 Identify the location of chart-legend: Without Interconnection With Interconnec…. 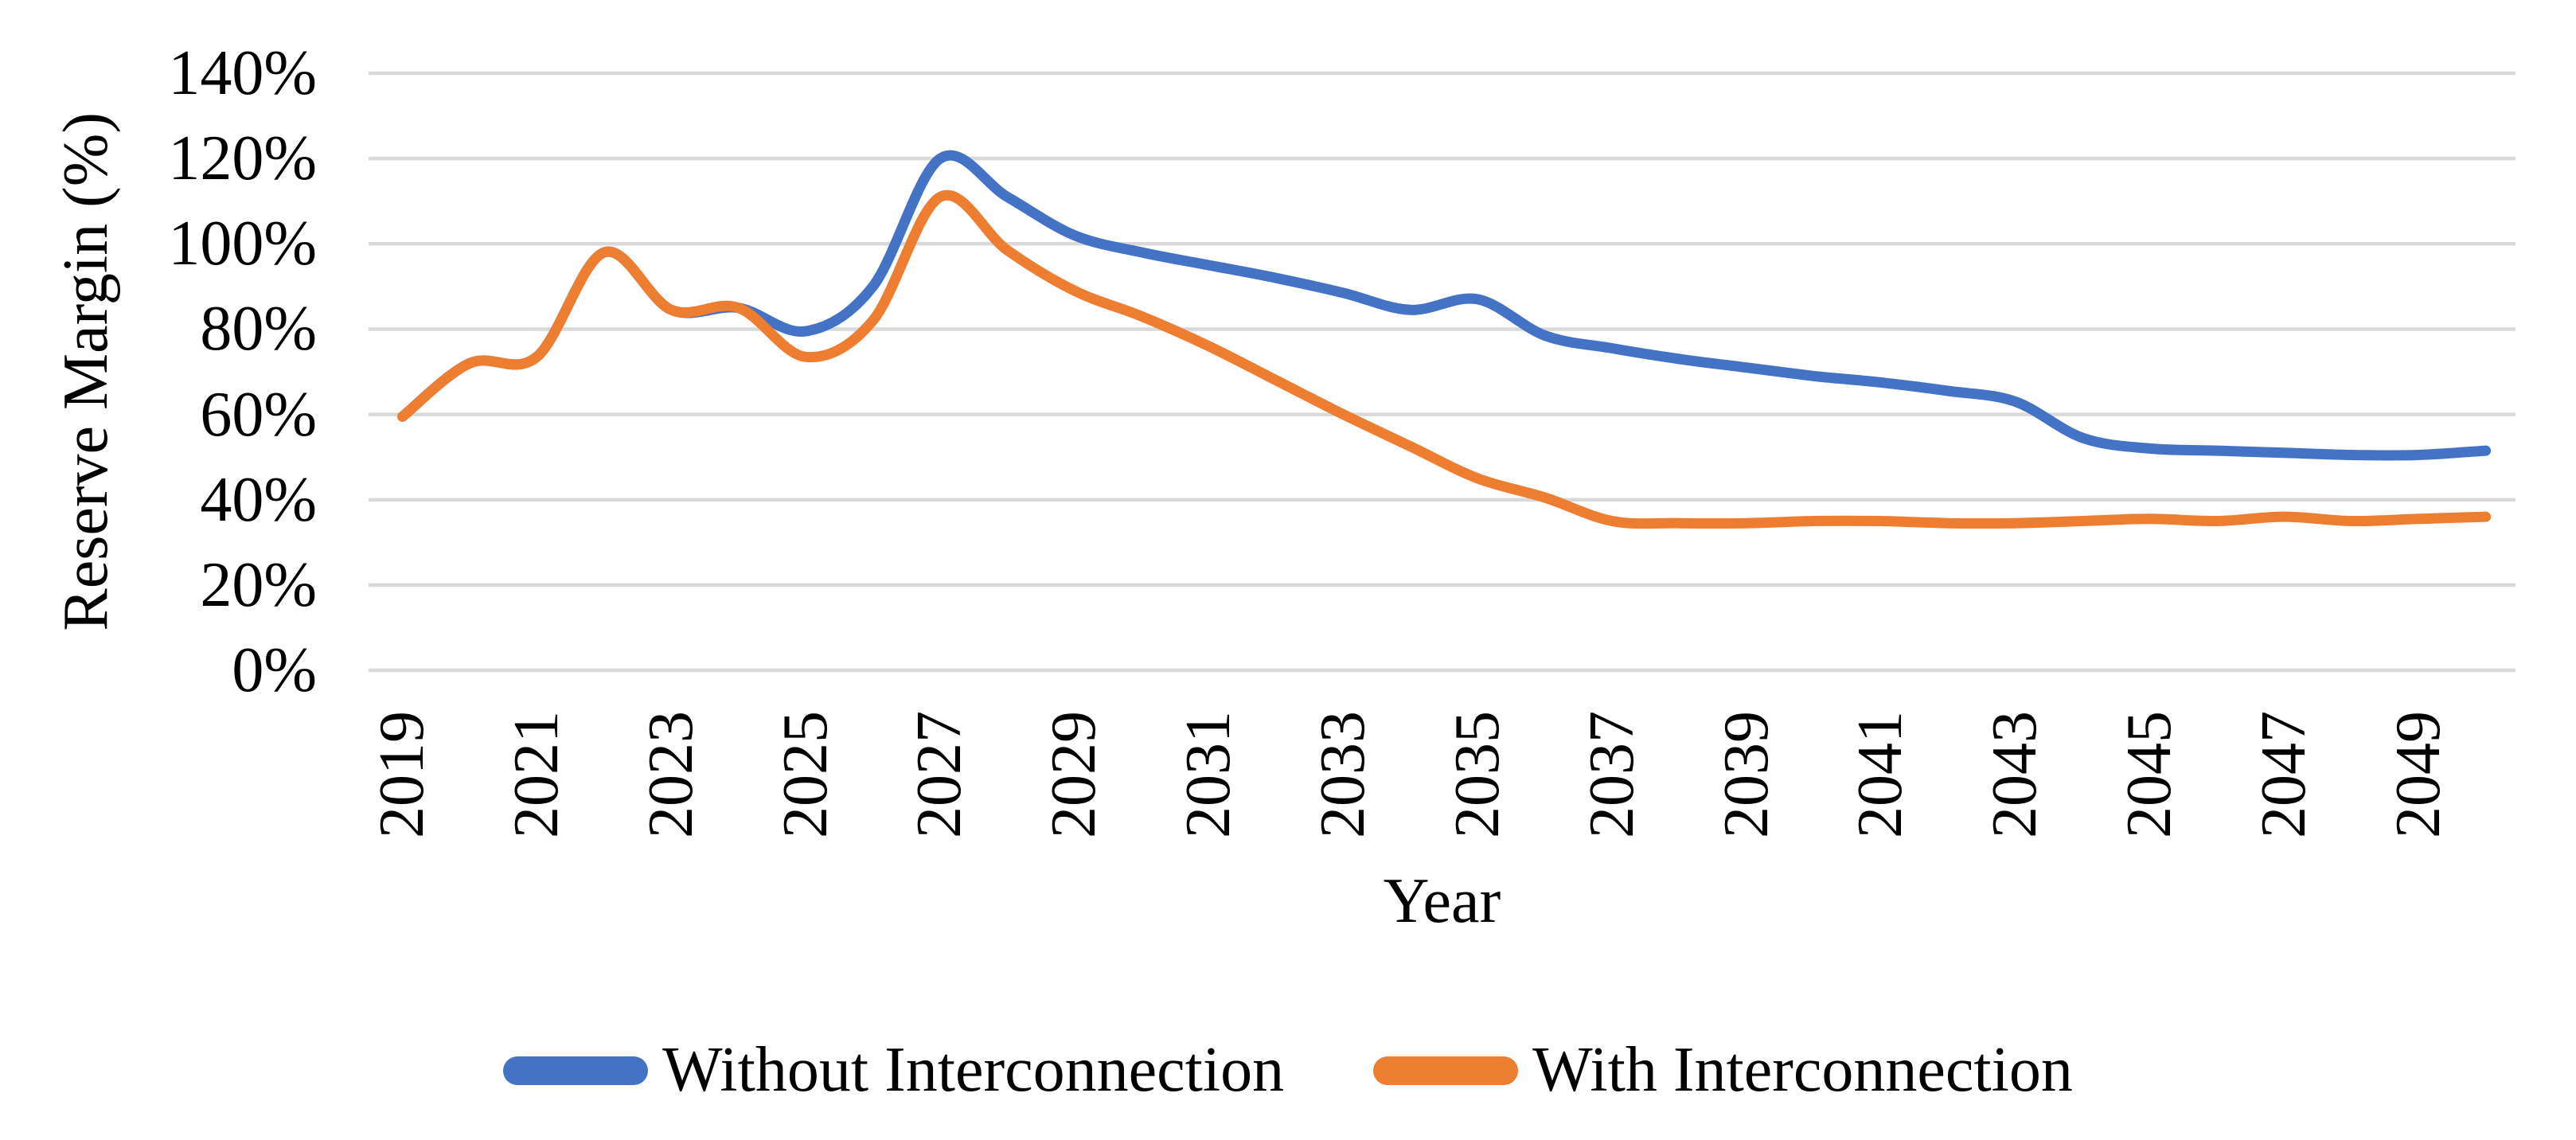
(1288, 1070).